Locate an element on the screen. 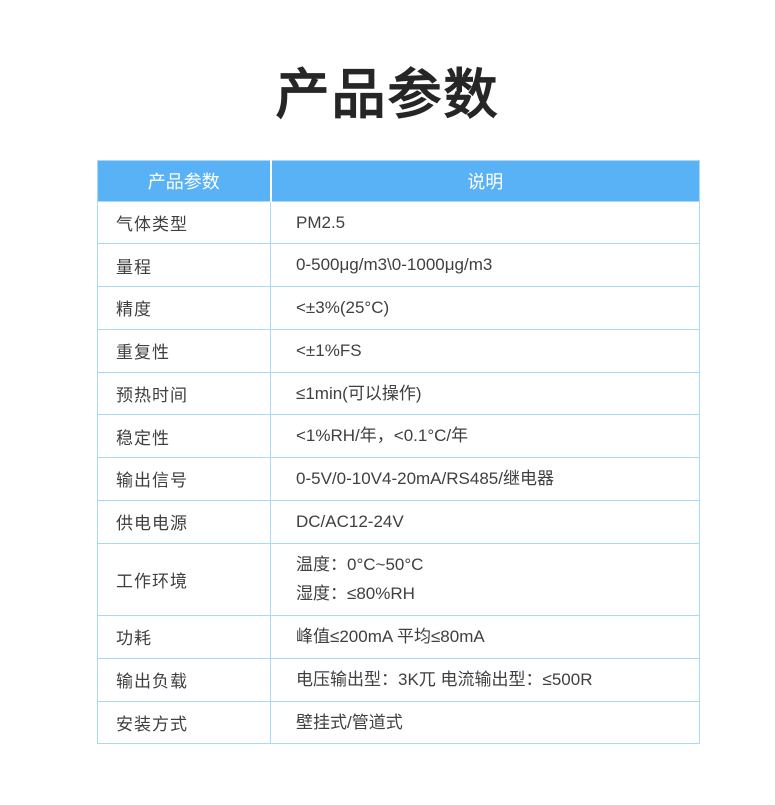 This screenshot has height=805, width=775. table-header-row: 产品参数 说明 is located at coordinates (398, 180).